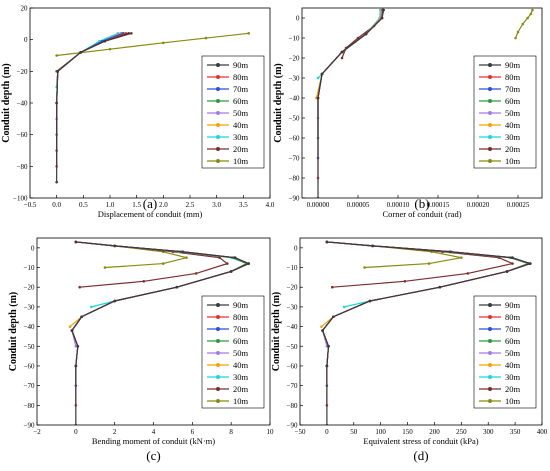  What do you see at coordinates (150, 214) in the screenshot?
I see `x-axis-label: Displacement of conduit (mm)` at bounding box center [150, 214].